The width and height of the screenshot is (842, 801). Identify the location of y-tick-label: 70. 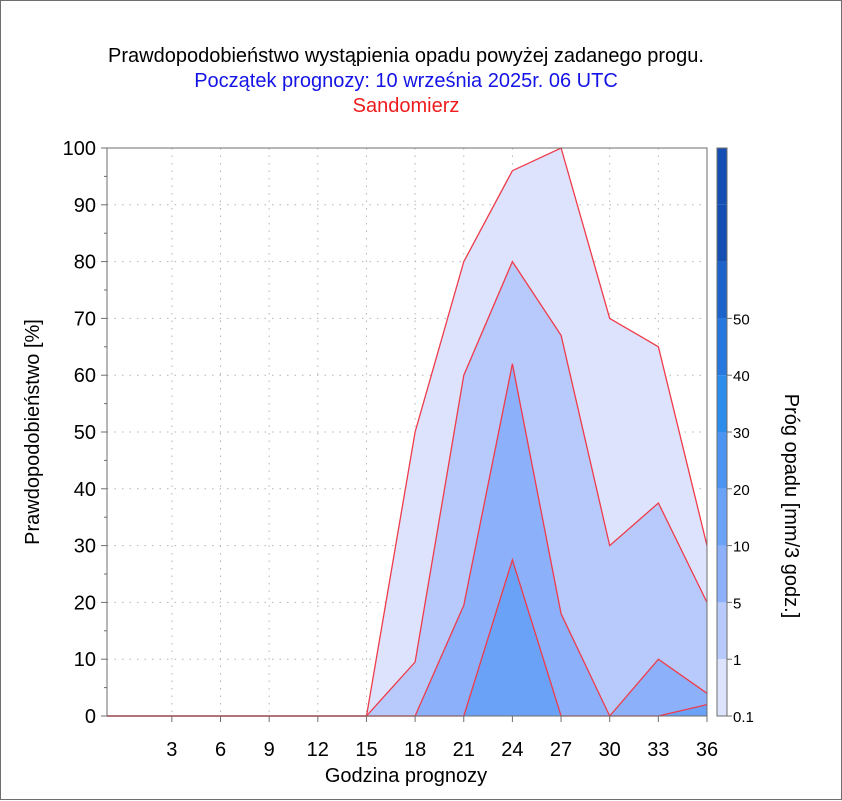
(85, 319).